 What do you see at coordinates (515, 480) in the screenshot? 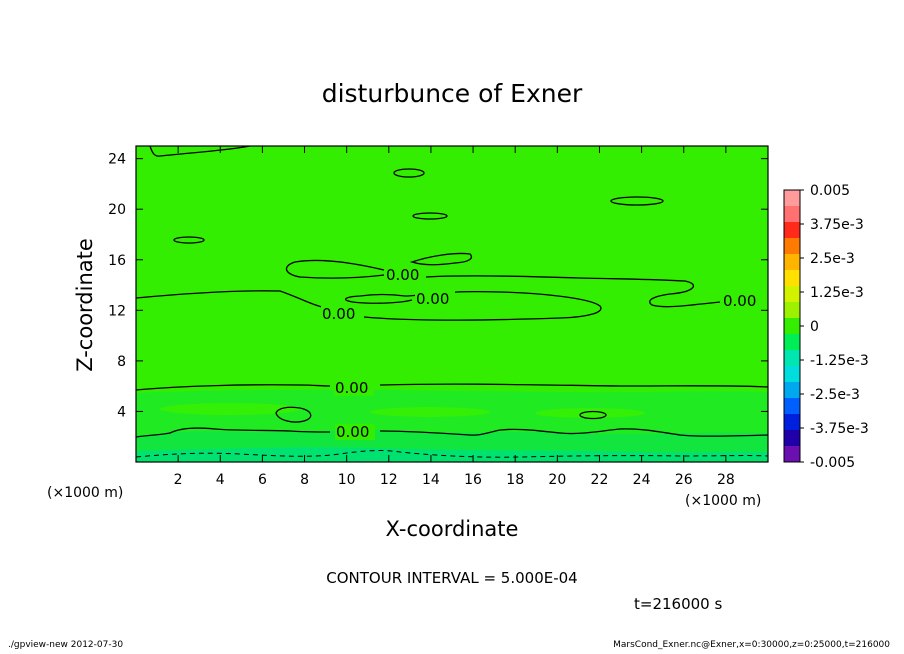
I see `x-tick-label: 18` at bounding box center [515, 480].